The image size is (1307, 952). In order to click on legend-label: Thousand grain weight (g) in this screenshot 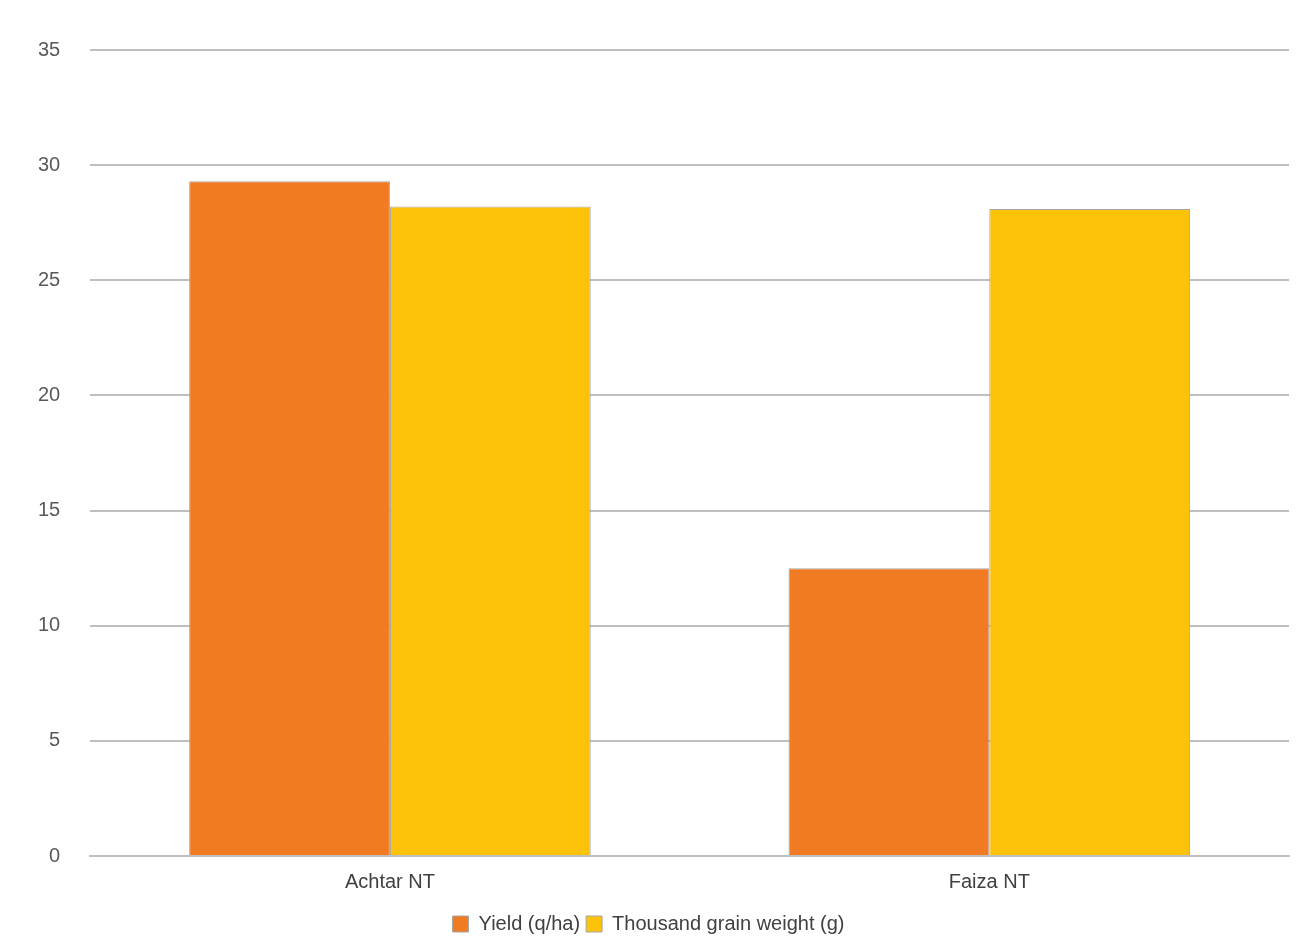, I will do `click(728, 922)`.